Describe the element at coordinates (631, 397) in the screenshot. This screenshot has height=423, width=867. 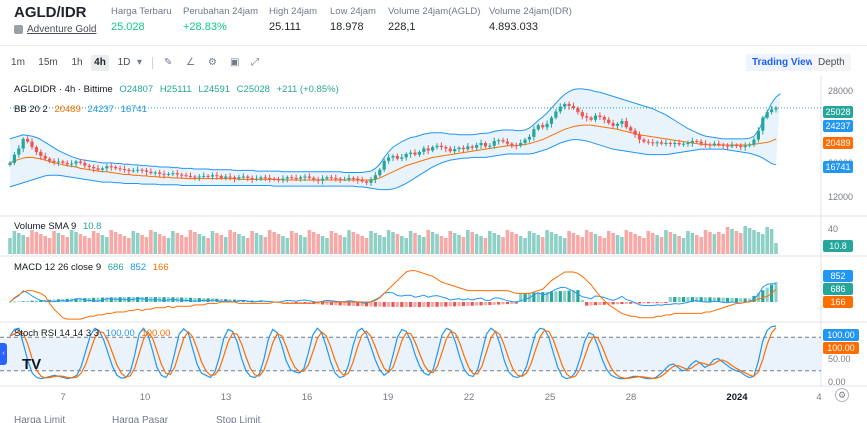
I see `x-tick-label: 28` at that location.